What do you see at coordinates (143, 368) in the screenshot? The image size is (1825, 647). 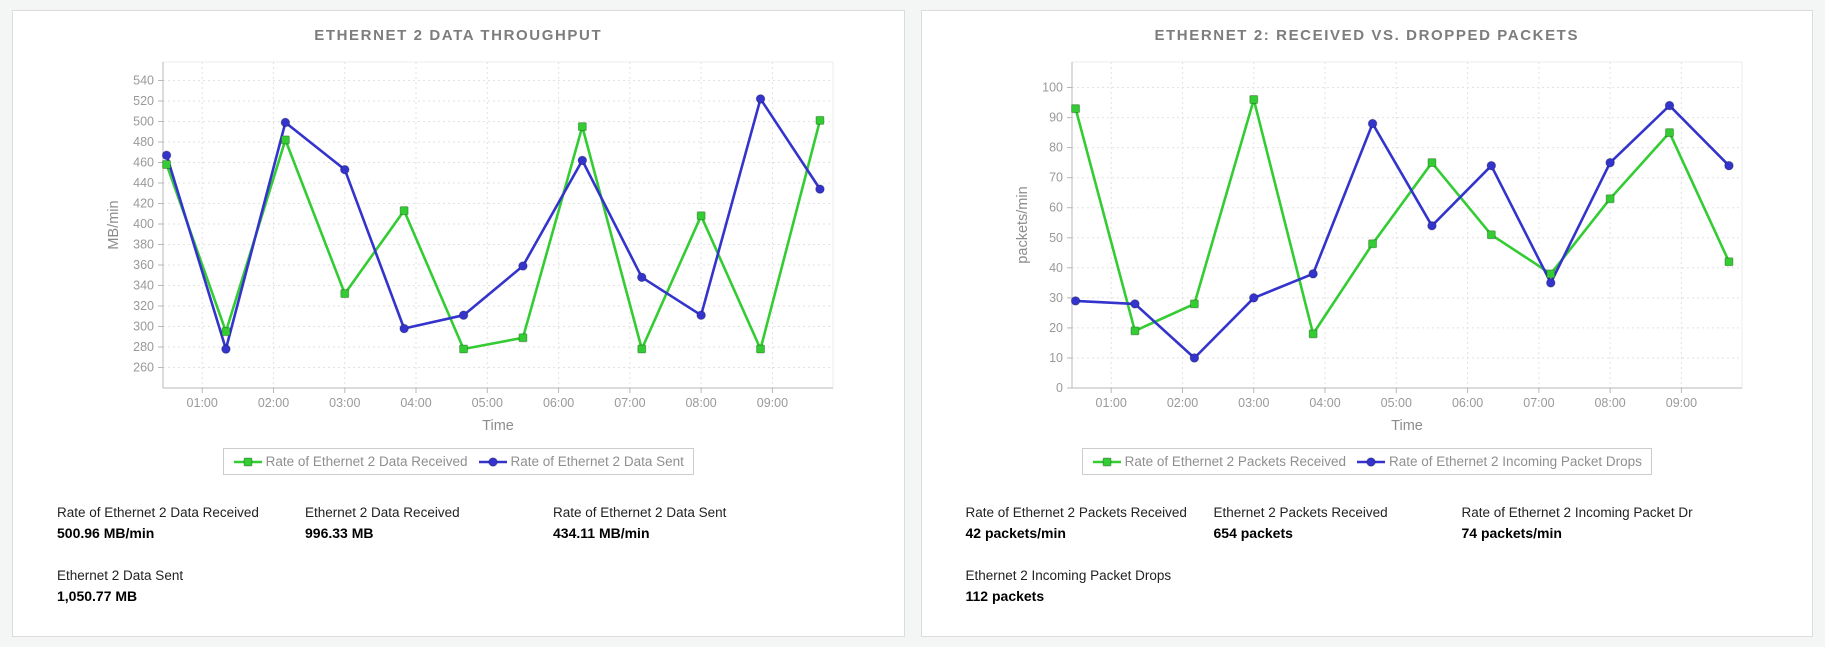 I see `svg-text: 260` at bounding box center [143, 368].